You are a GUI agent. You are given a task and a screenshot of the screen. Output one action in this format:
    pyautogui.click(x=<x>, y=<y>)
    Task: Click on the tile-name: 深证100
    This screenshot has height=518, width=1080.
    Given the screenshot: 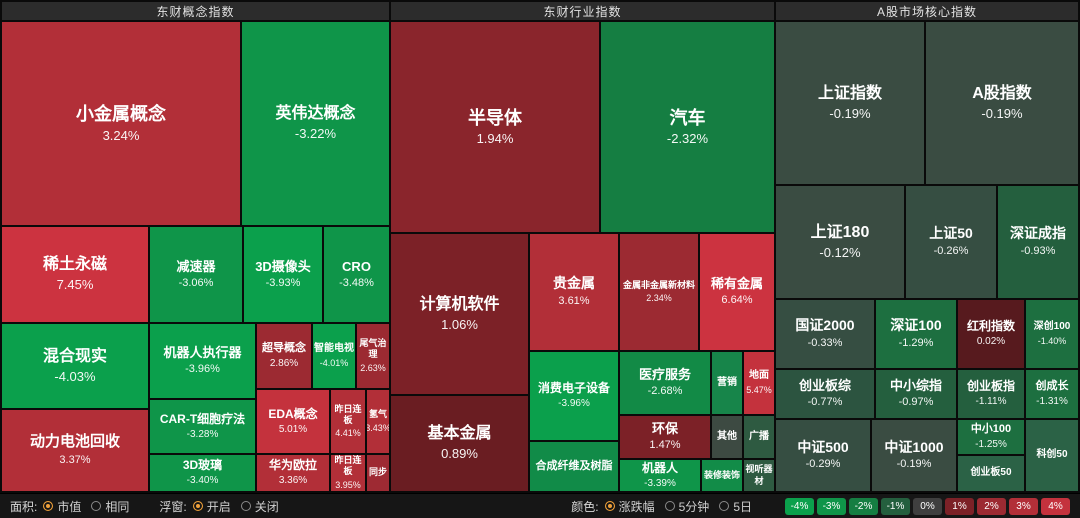 What is the action you would take?
    pyautogui.click(x=916, y=325)
    